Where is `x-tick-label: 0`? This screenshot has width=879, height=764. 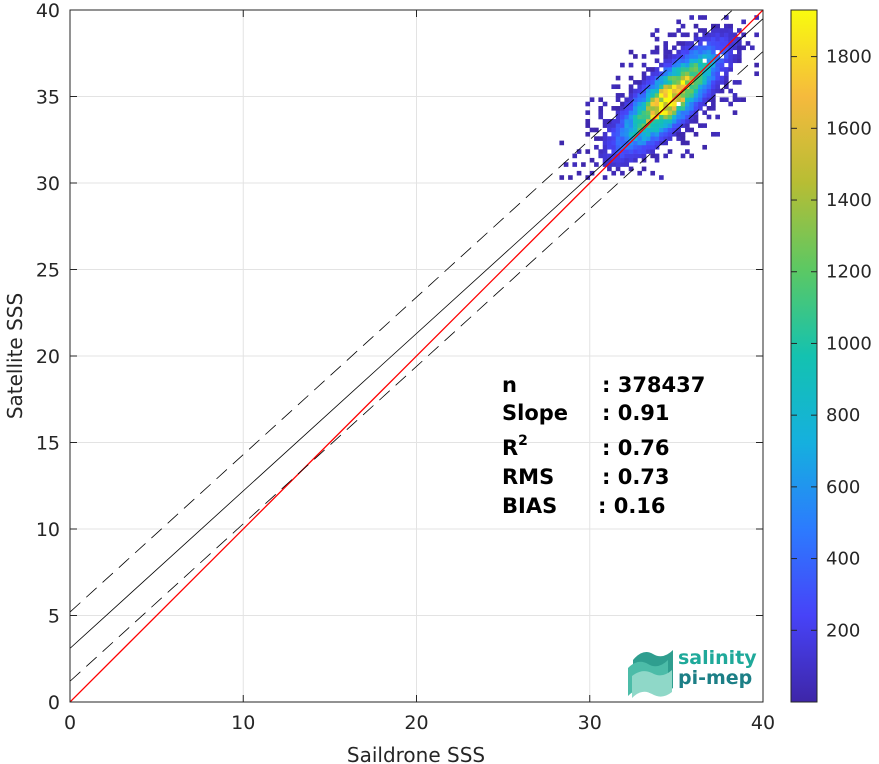
x-tick-label: 0 is located at coordinates (70, 723).